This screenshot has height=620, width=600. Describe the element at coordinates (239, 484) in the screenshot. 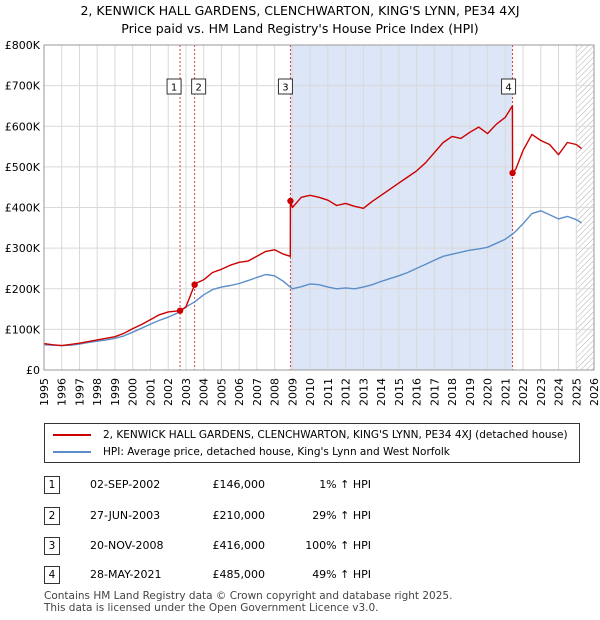

I see `row-price: £146,000` at that location.